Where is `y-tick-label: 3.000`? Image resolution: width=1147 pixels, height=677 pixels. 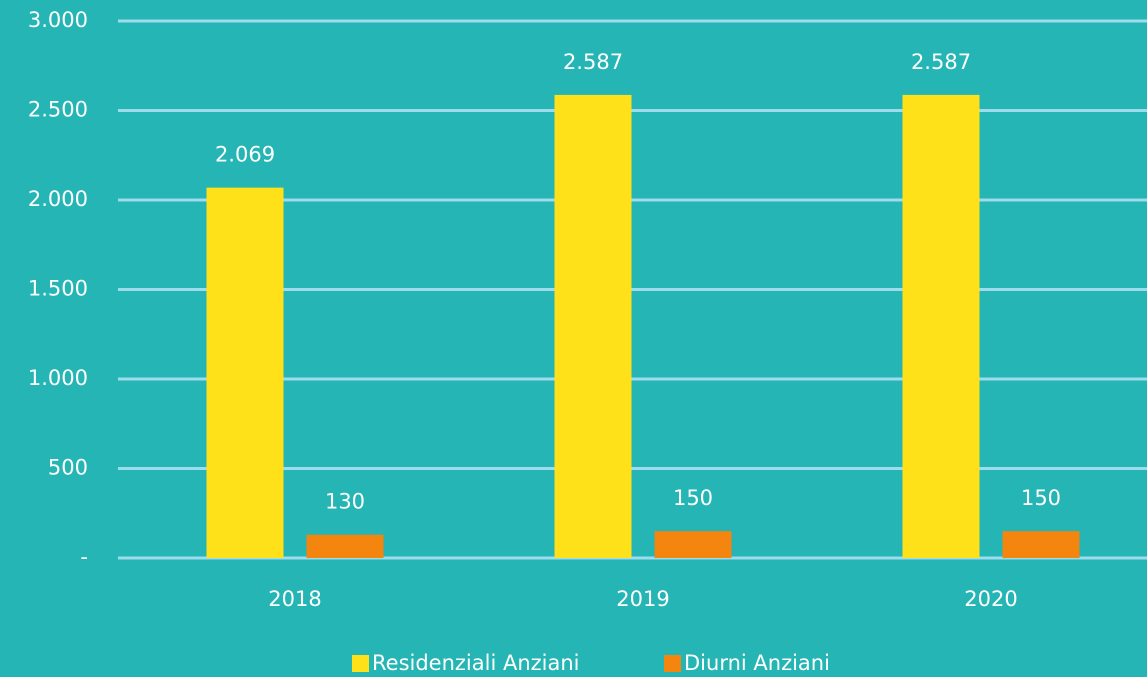
y-tick-label: 3.000 is located at coordinates (58, 20).